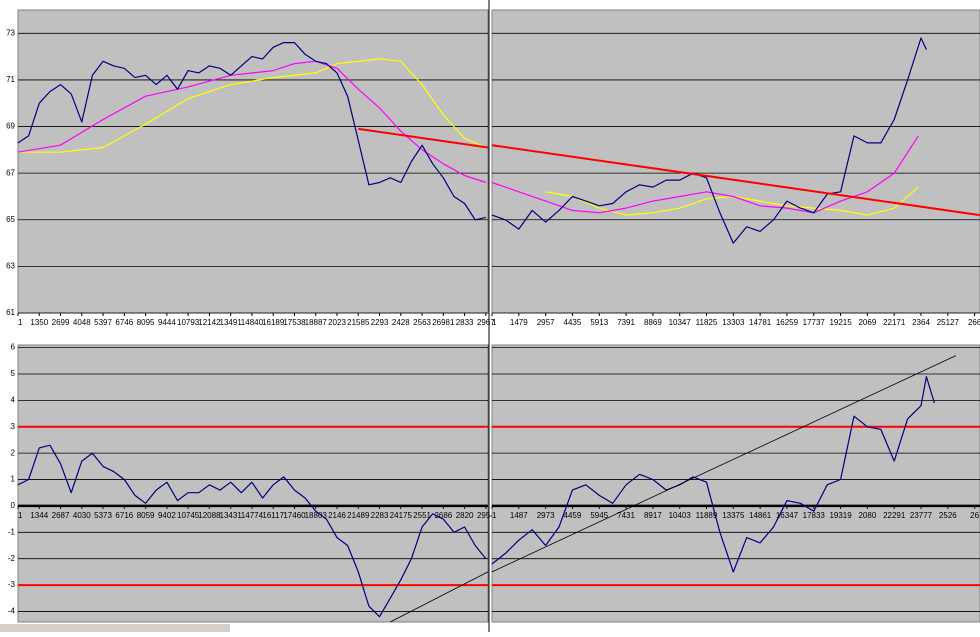  What do you see at coordinates (231, 322) in the screenshot?
I see `x-tick-label: 13491` at bounding box center [231, 322].